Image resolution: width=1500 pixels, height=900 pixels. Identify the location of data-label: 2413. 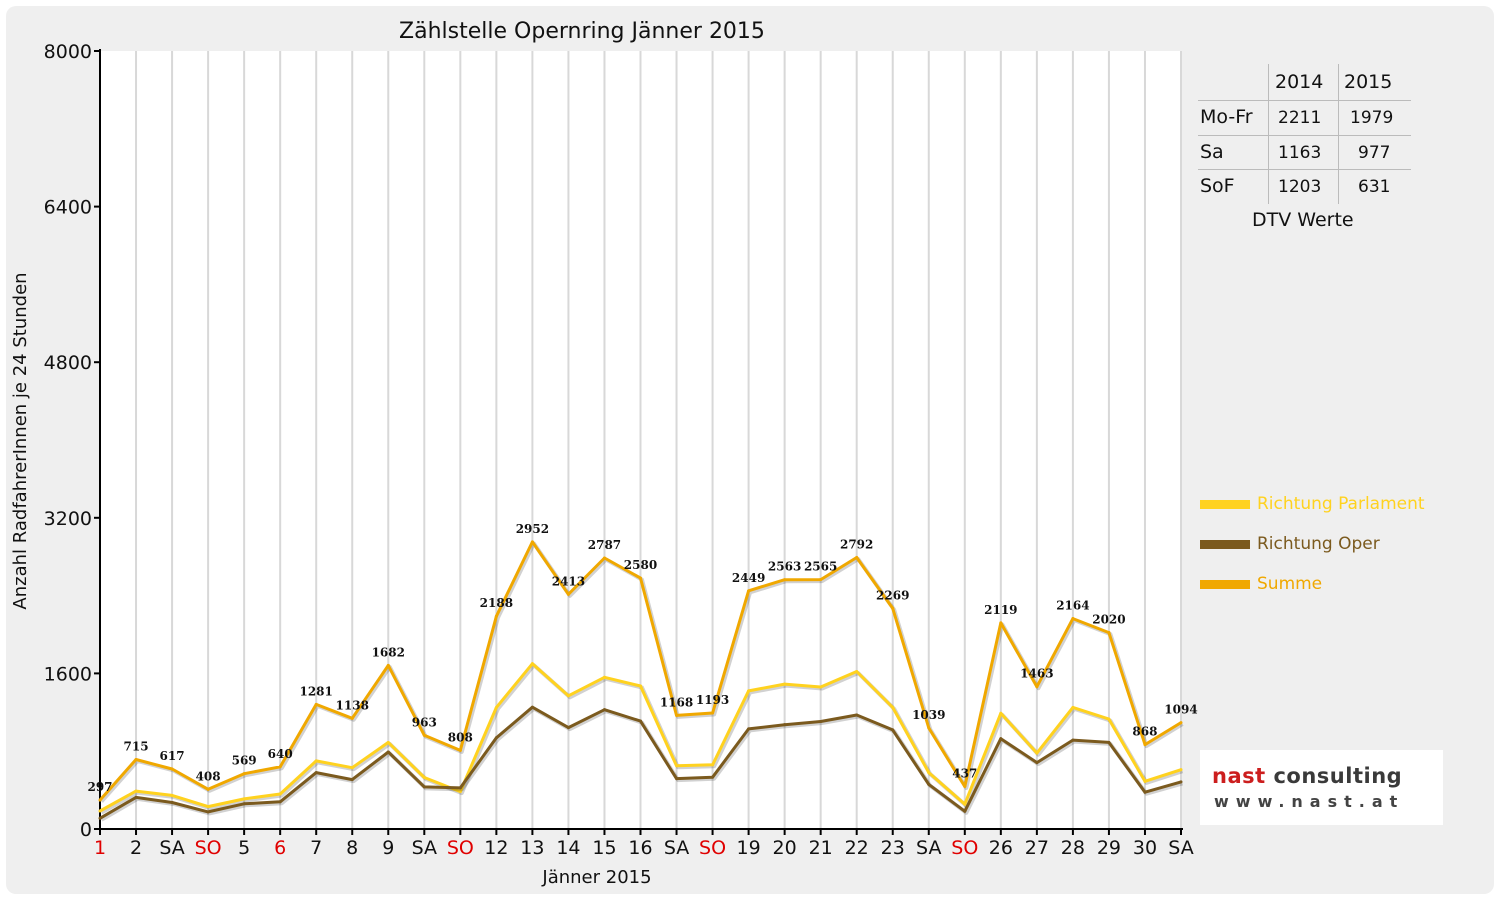
(568, 581).